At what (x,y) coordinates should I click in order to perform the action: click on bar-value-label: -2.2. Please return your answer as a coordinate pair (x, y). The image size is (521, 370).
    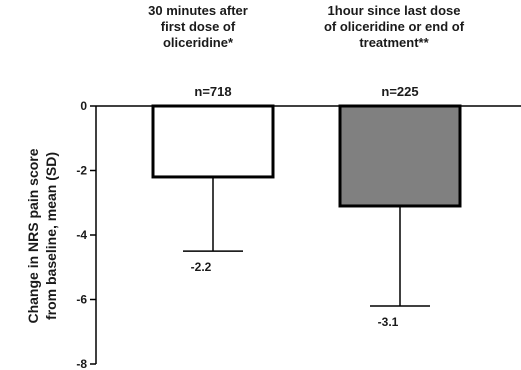
    Looking at the image, I should click on (201, 267).